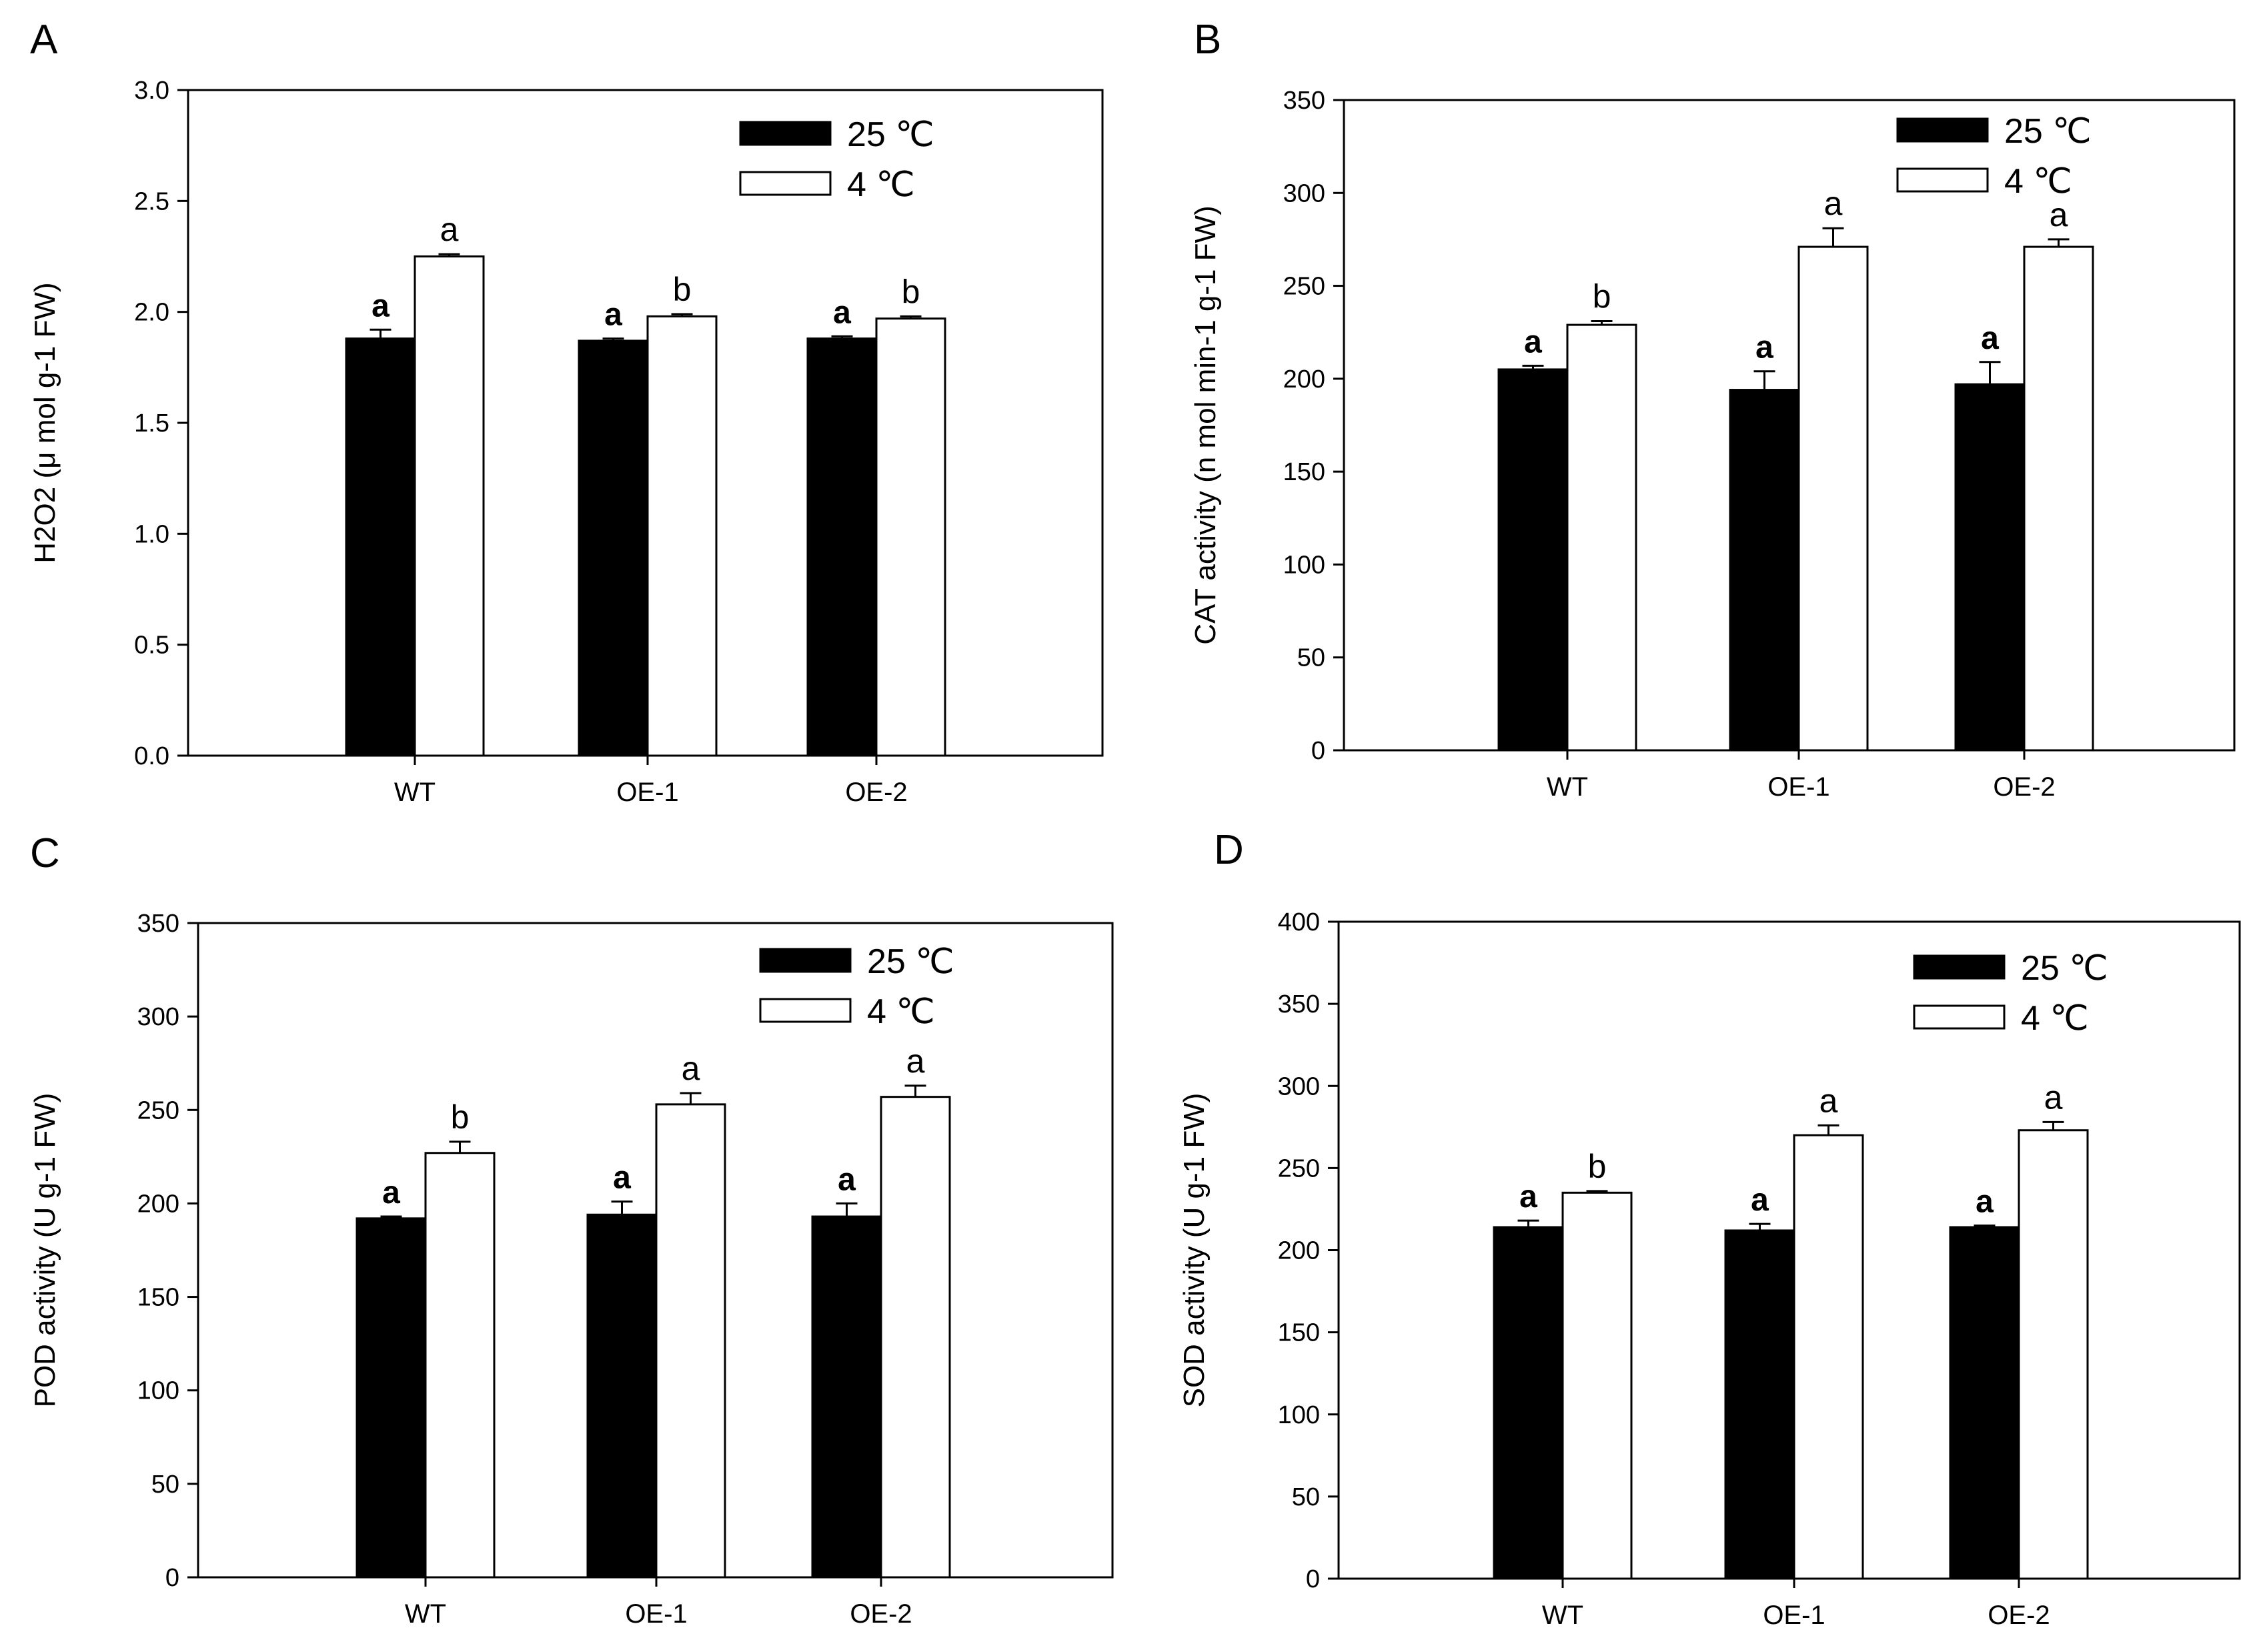 The height and width of the screenshot is (1652, 2267). I want to click on y-tick-label: 400, so click(1299, 922).